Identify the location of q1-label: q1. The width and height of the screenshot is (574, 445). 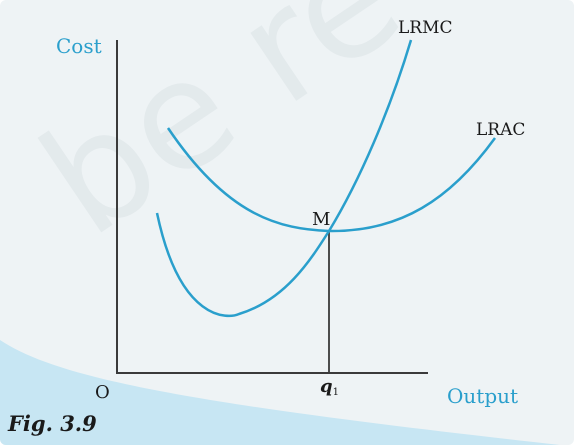
(329, 387).